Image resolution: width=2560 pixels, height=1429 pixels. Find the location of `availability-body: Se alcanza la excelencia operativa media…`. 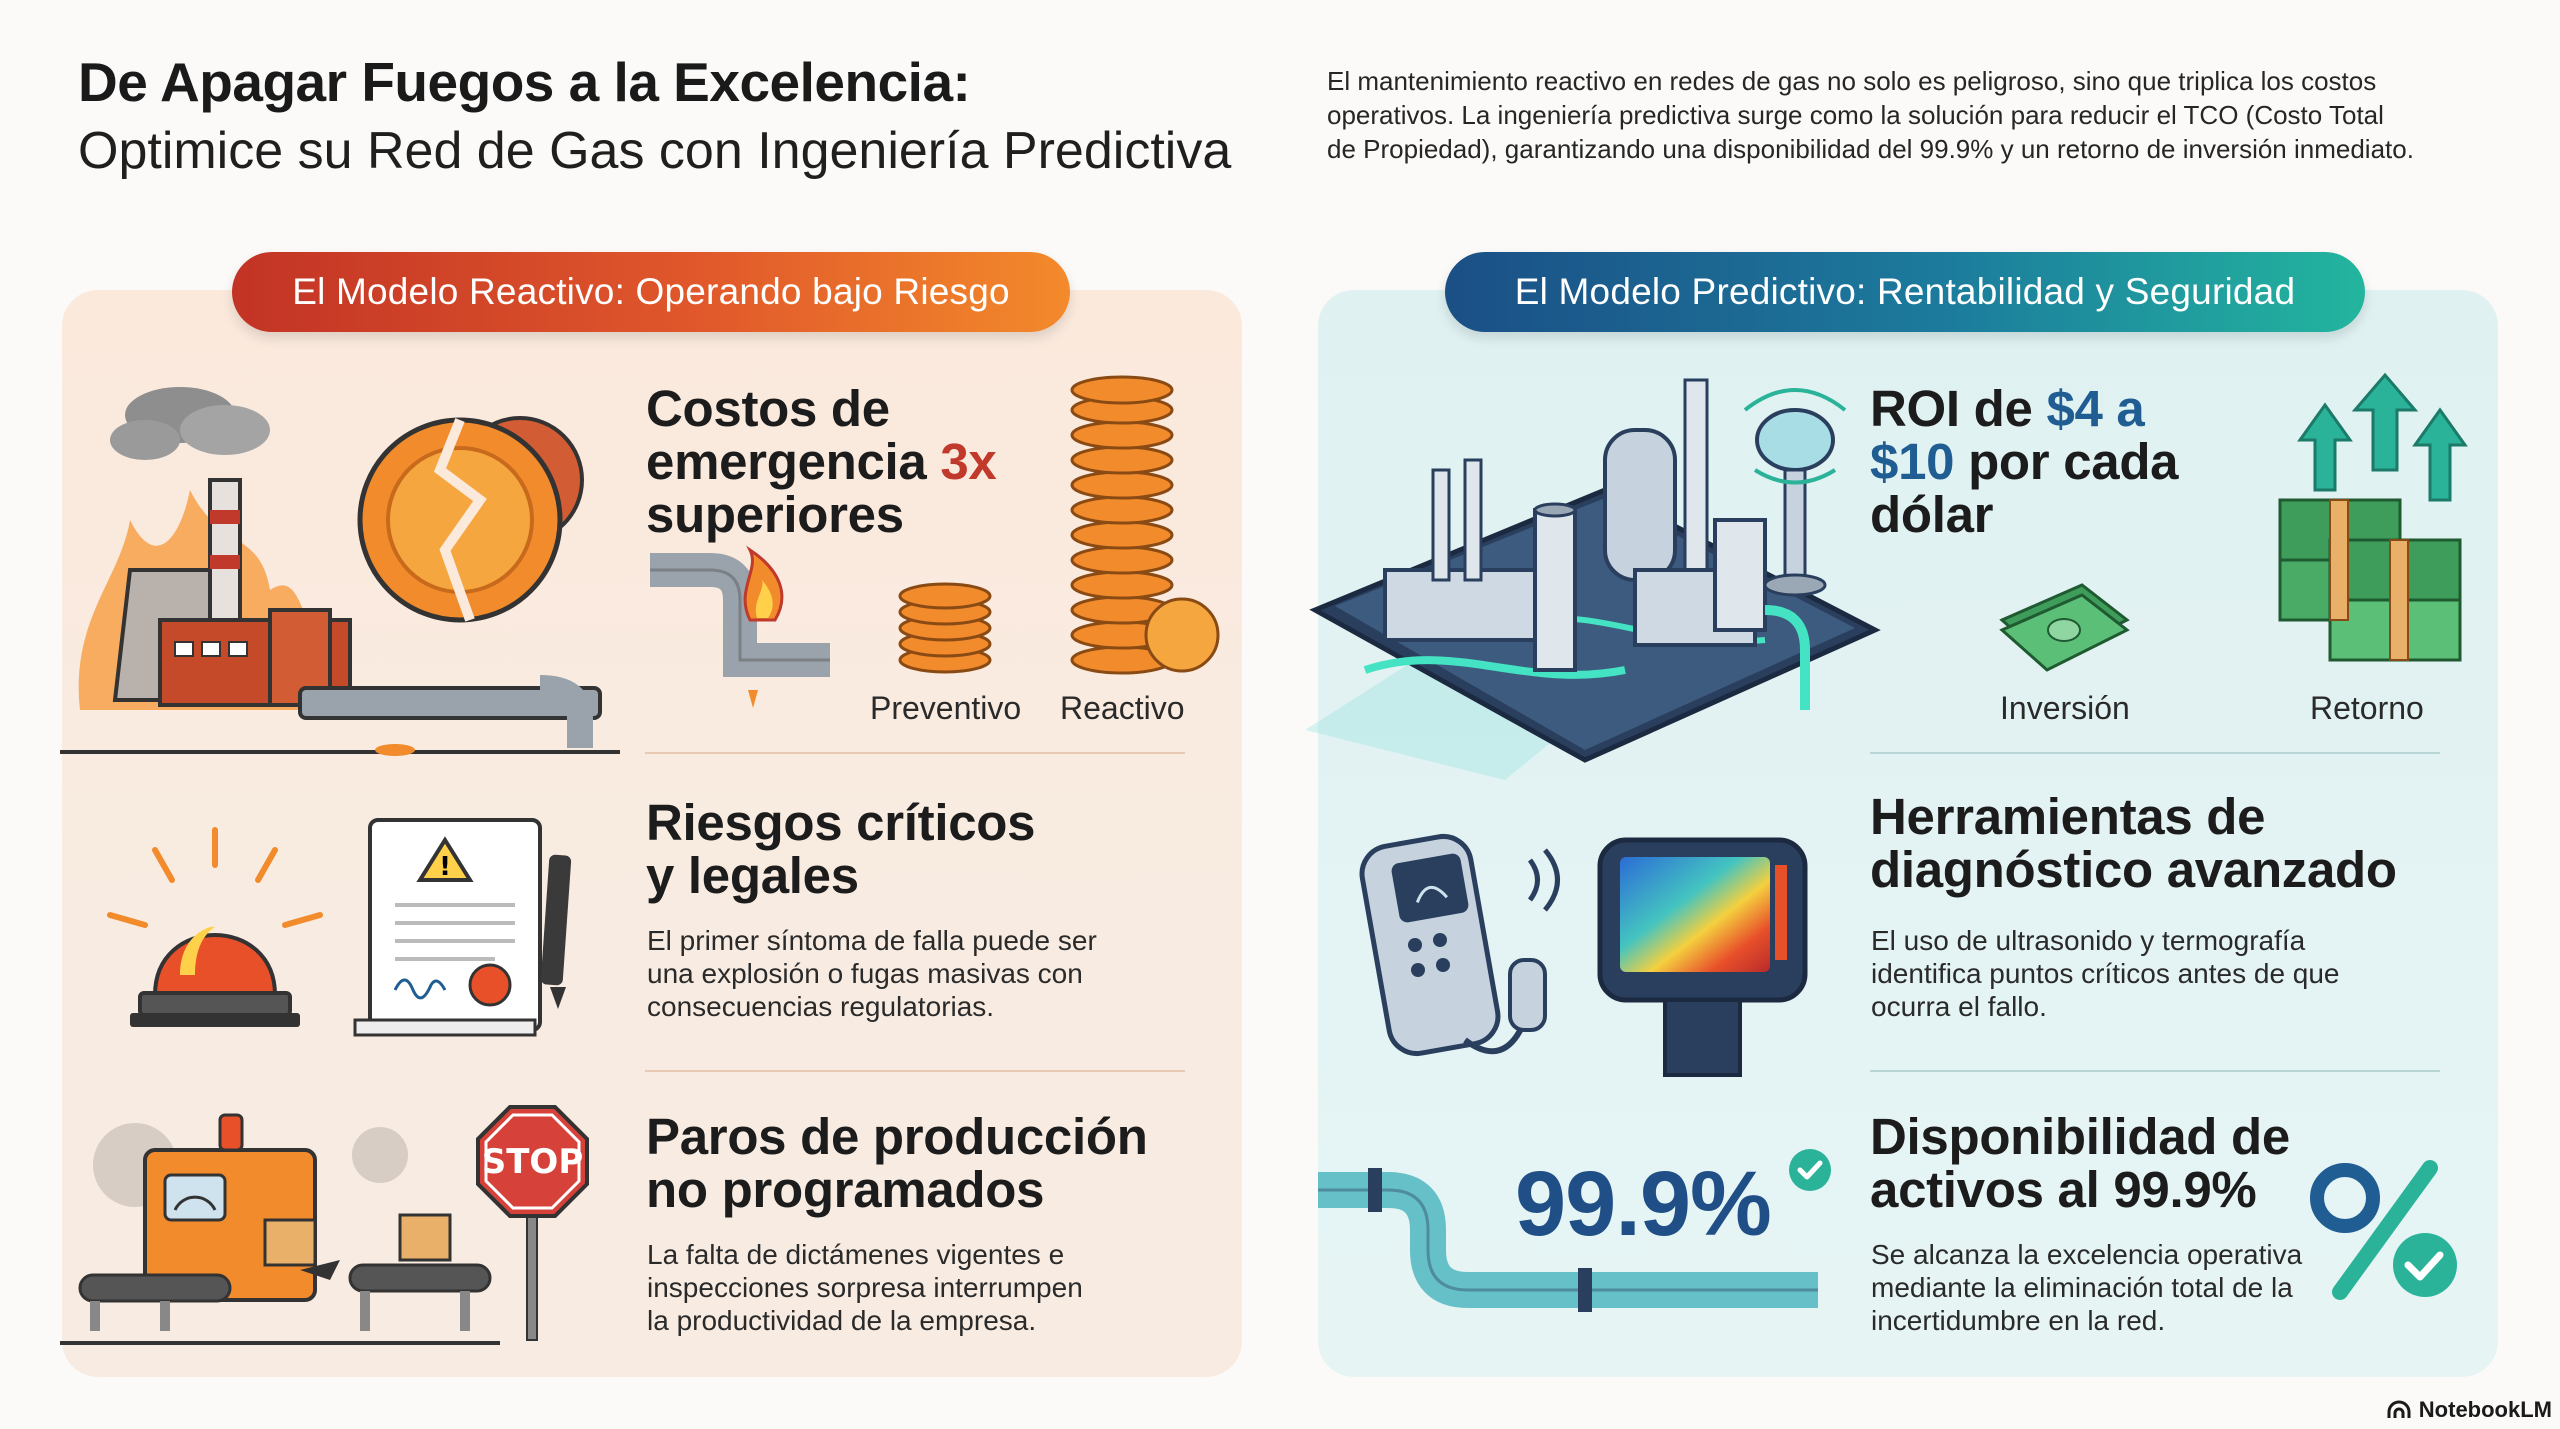

availability-body: Se alcanza la excelencia operativa media… is located at coordinates (2086, 1287).